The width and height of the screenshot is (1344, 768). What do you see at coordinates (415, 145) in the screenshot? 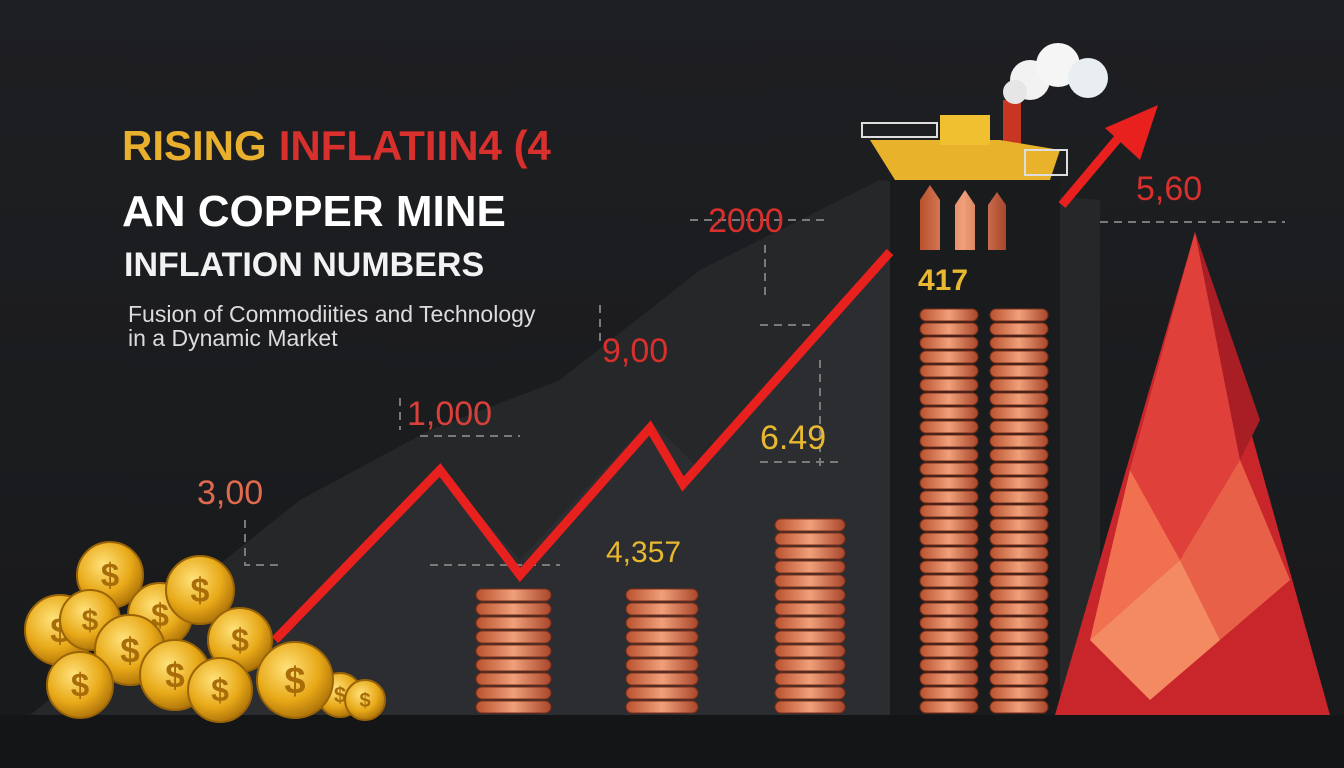
I see `title-word: INFLATIIN4 (4` at bounding box center [415, 145].